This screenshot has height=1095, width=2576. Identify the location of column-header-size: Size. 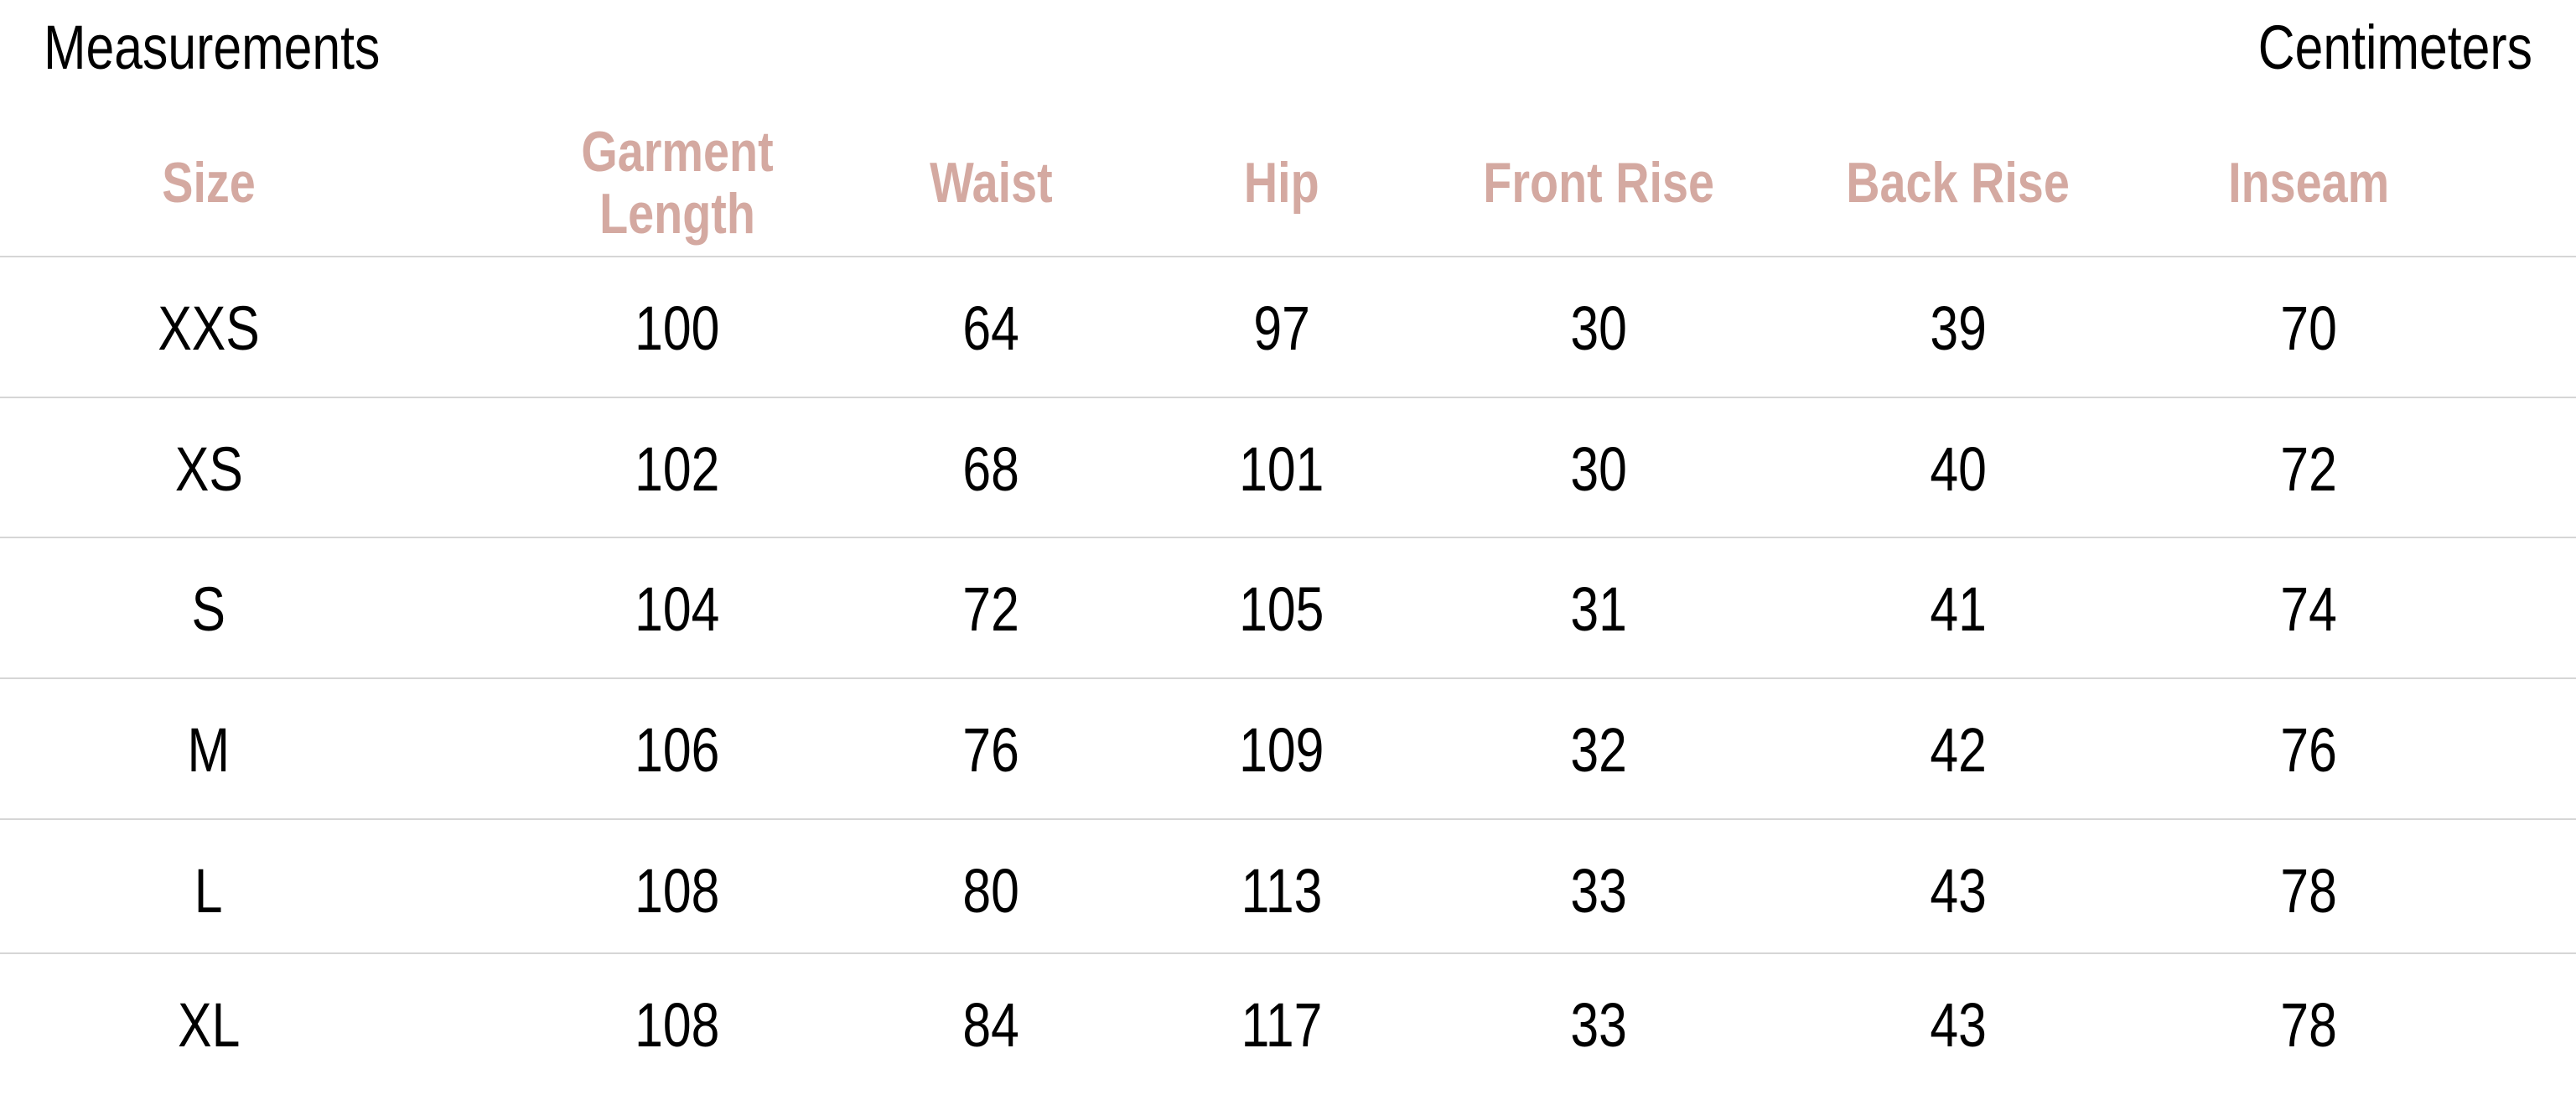
(208, 182).